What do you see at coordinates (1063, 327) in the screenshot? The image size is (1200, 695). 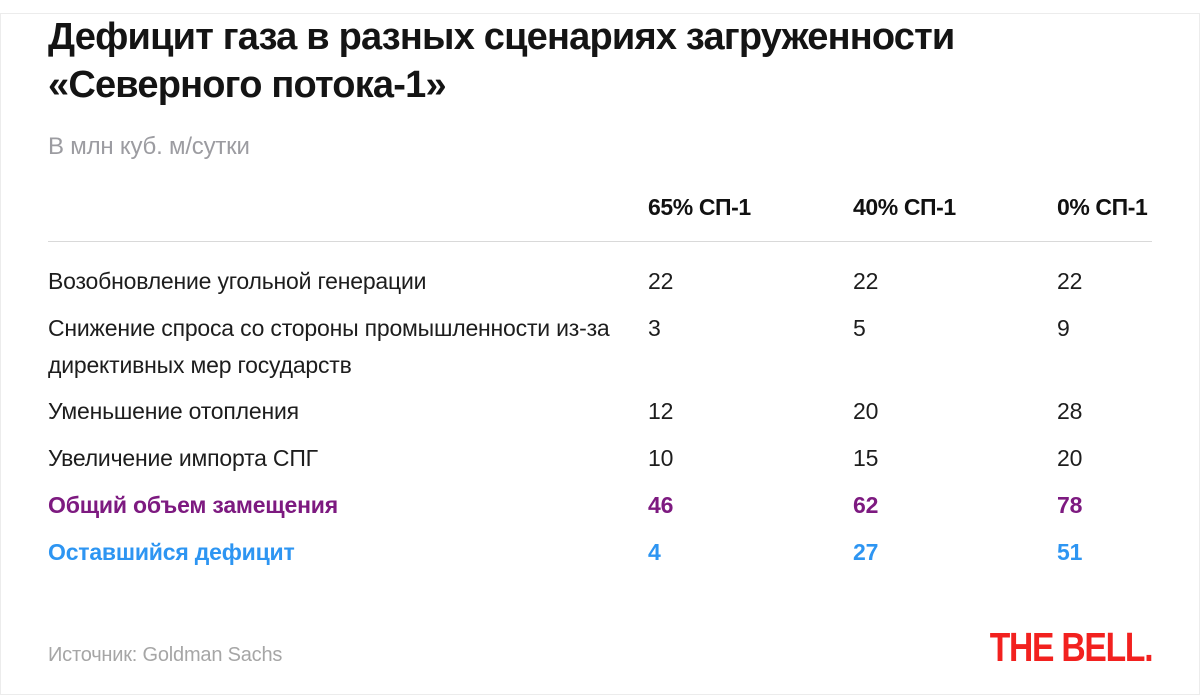 I see `value-cell: 9` at bounding box center [1063, 327].